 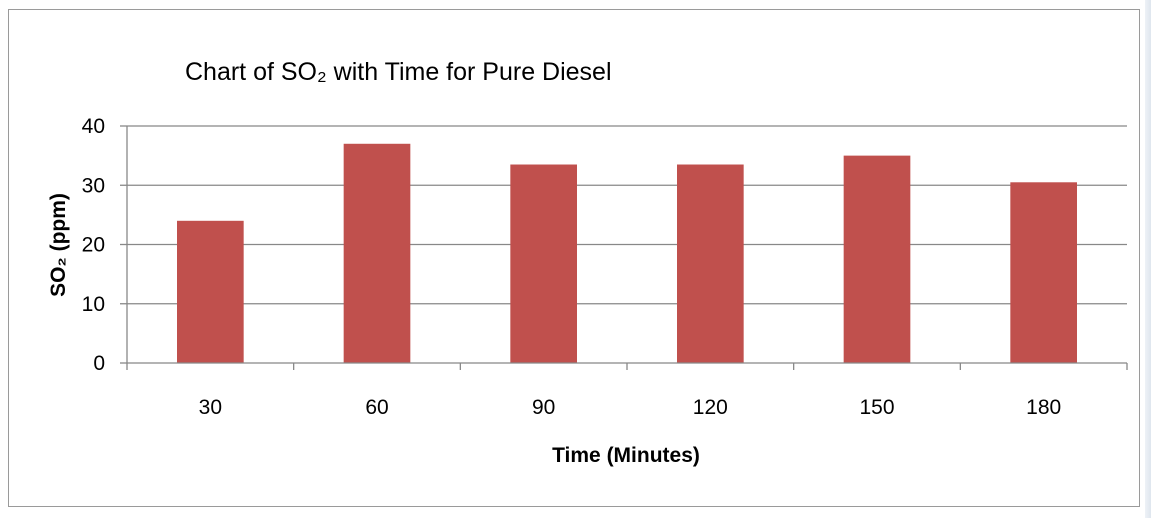 I want to click on x-axis-title: Time (Minutes), so click(x=626, y=455).